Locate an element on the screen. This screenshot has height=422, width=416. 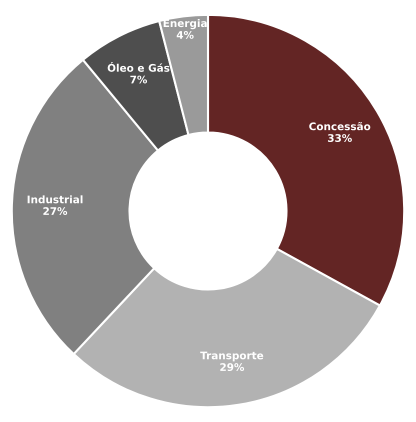
data-label: 27% is located at coordinates (55, 211).